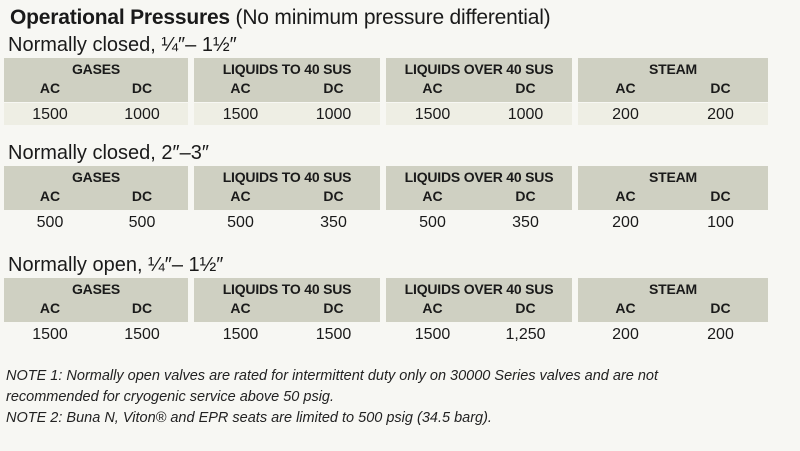 The width and height of the screenshot is (800, 451). I want to click on group-gases: GASES AC DC 1500 1500, so click(96, 310).